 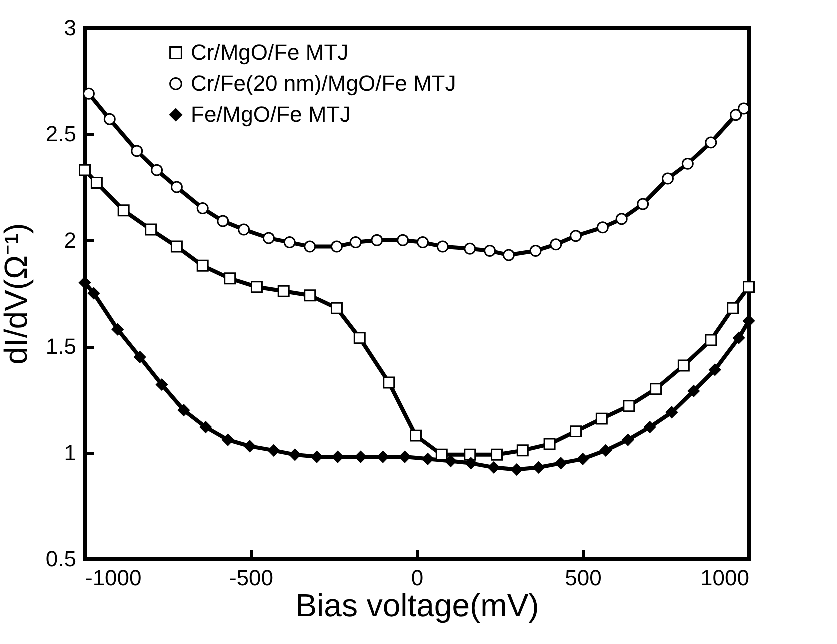 What do you see at coordinates (271, 114) in the screenshot?
I see `legend-label: Fe/MgO/Fe MTJ` at bounding box center [271, 114].